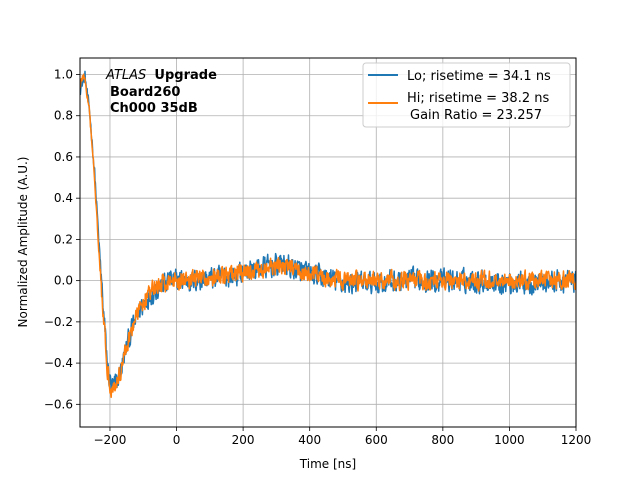  Describe the element at coordinates (63, 74) in the screenshot. I see `y-tick-label: 1.0` at that location.